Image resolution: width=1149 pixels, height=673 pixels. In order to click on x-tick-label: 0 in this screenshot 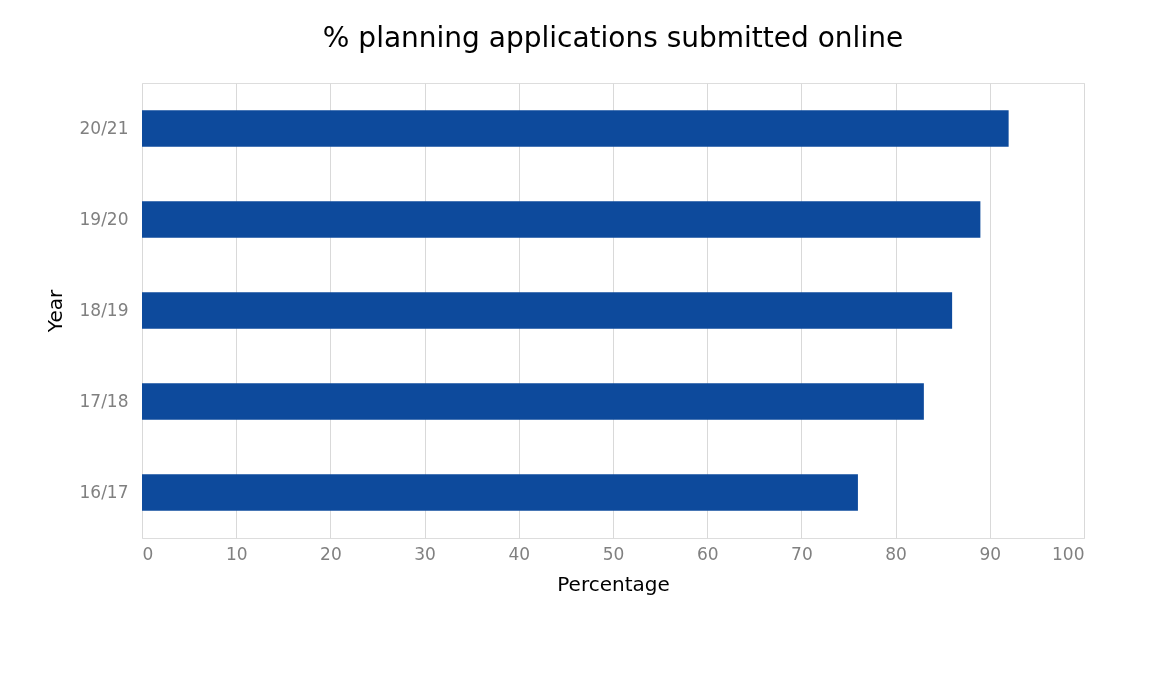, I will do `click(148, 553)`.